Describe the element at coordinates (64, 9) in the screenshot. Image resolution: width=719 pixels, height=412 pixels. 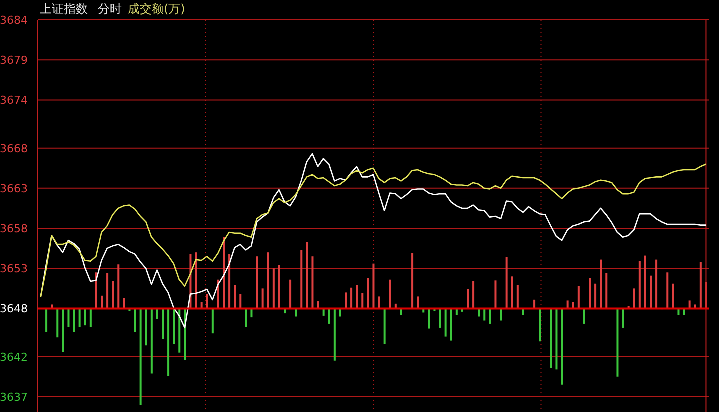
I see `chart-title: 上证指数` at that location.